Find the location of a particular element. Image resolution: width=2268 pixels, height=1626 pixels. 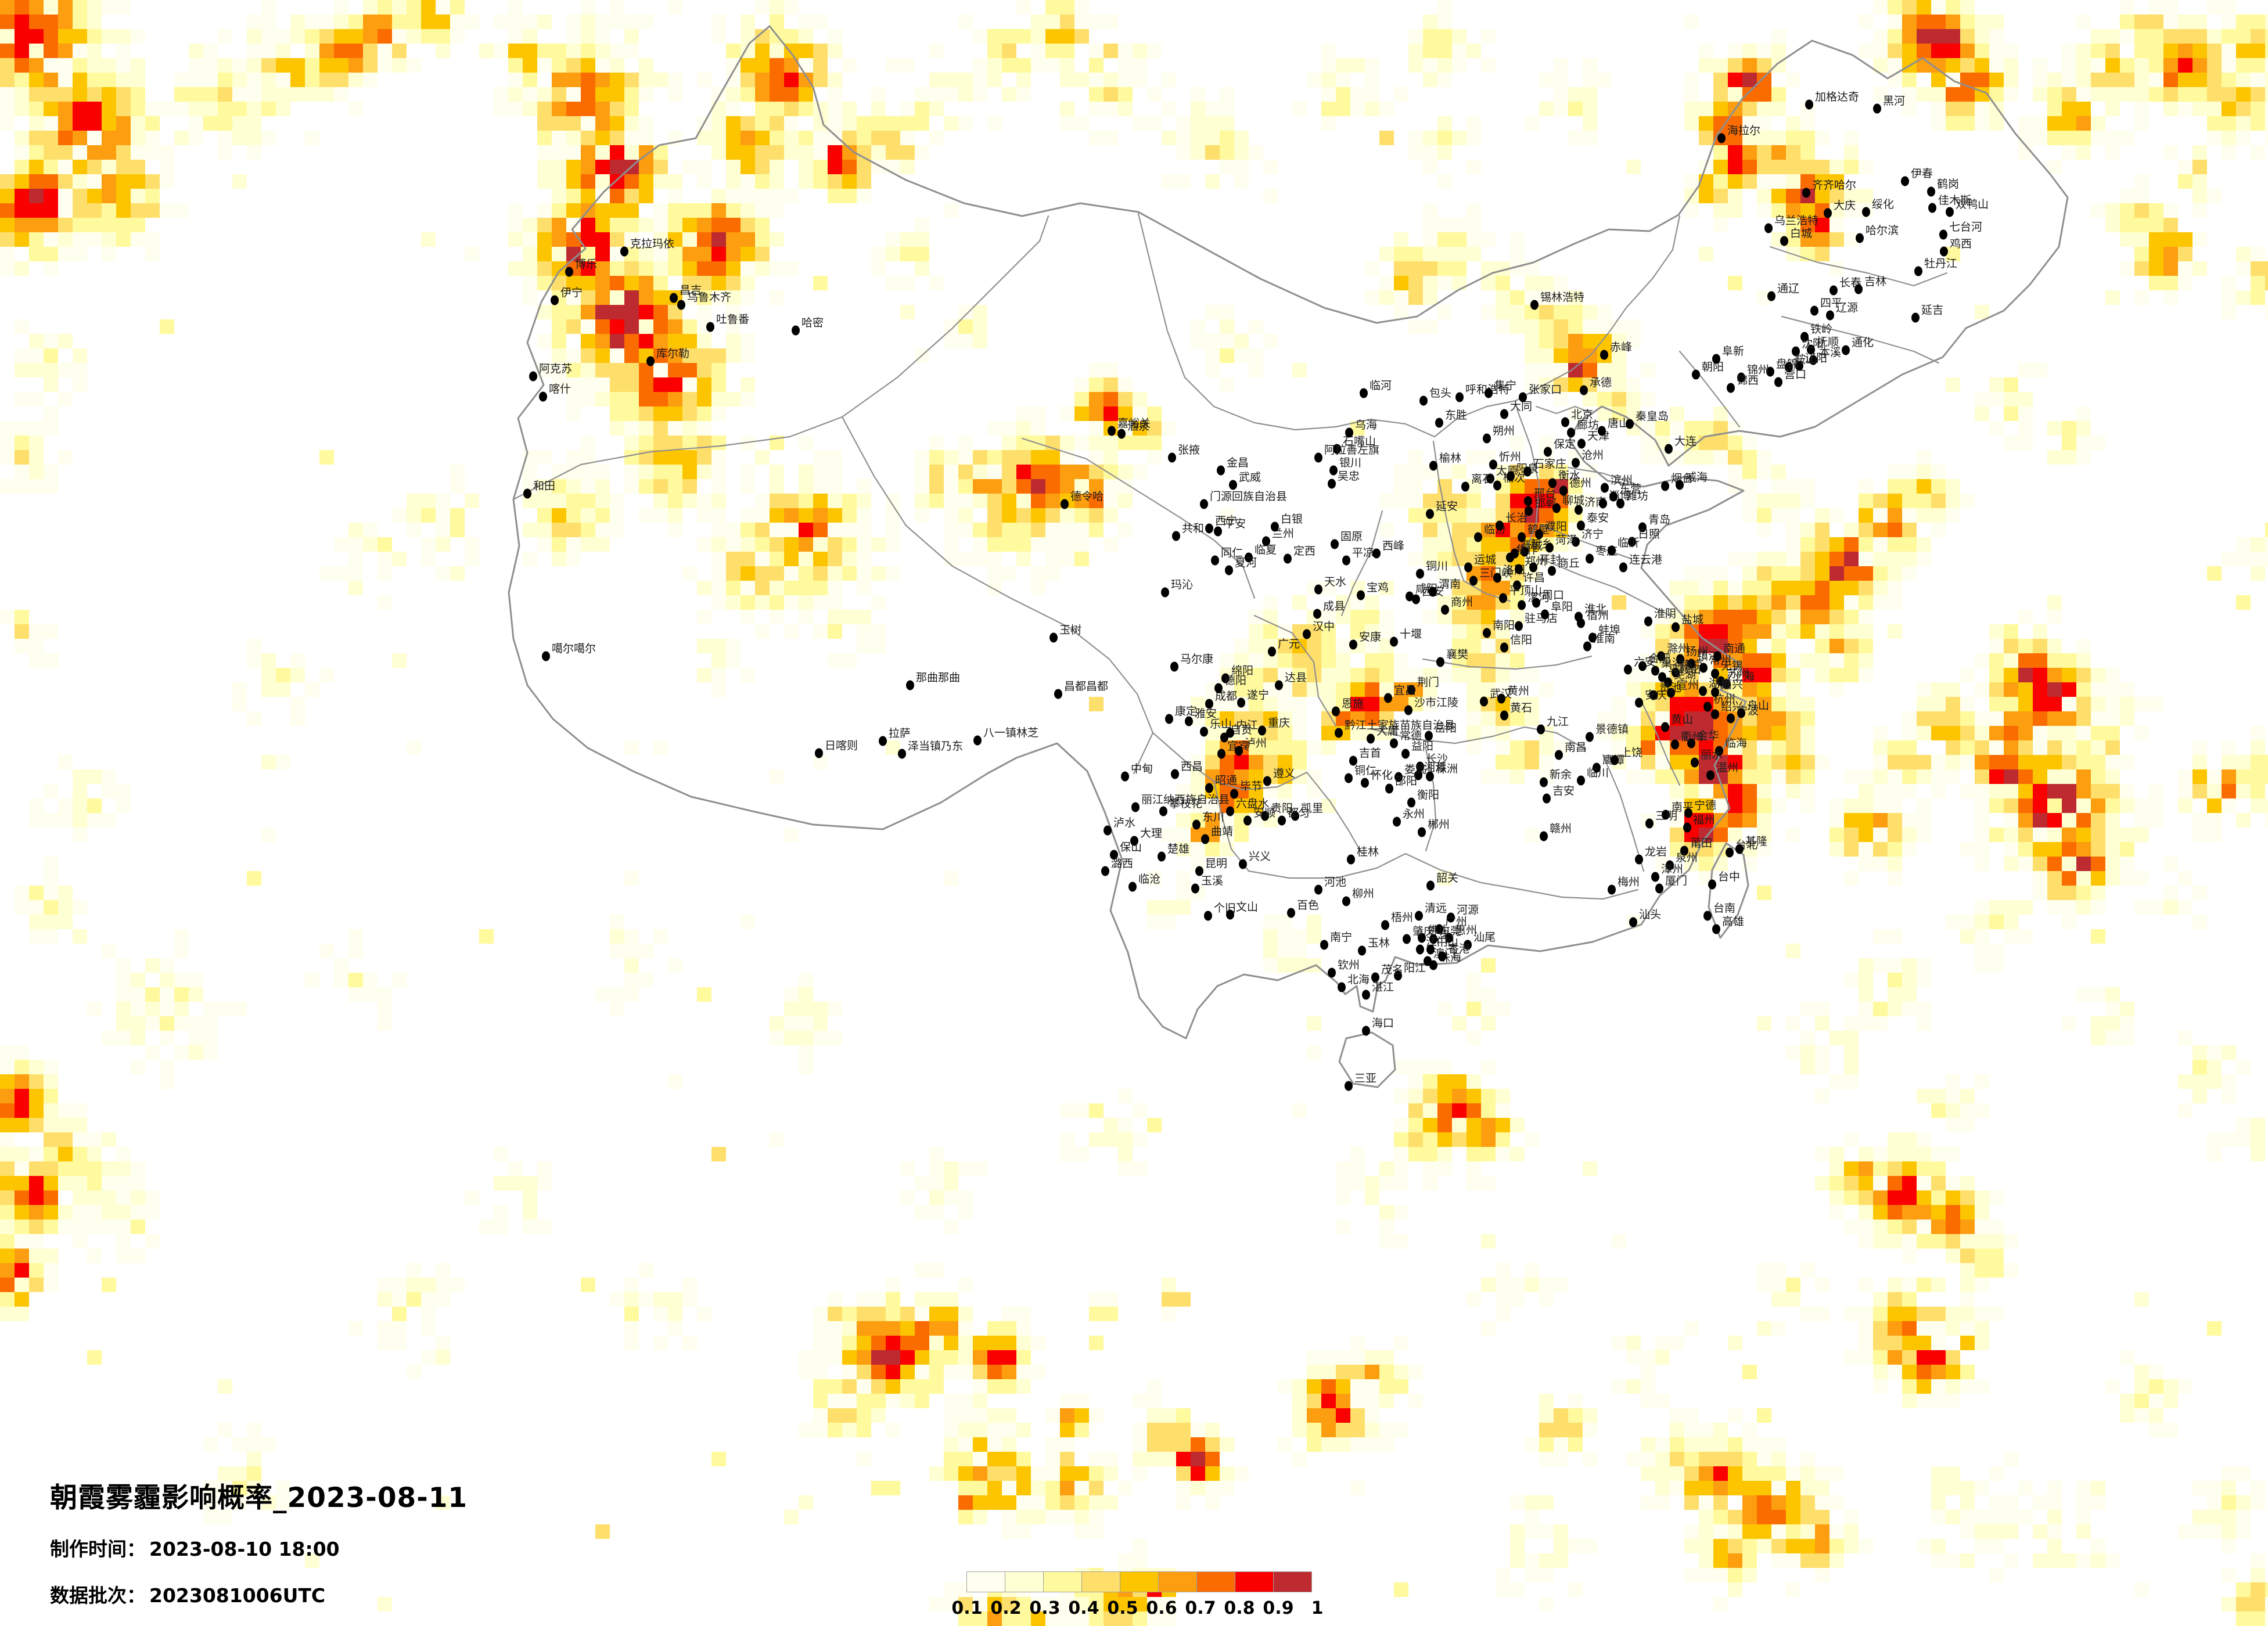

city-label: 营口 is located at coordinates (1795, 374).